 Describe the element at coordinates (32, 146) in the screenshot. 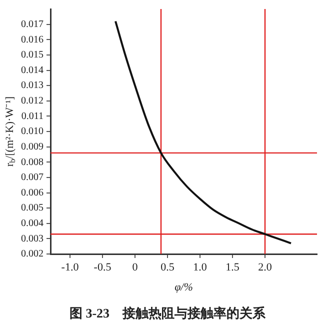

I see `y-tick-label: 0.009` at that location.